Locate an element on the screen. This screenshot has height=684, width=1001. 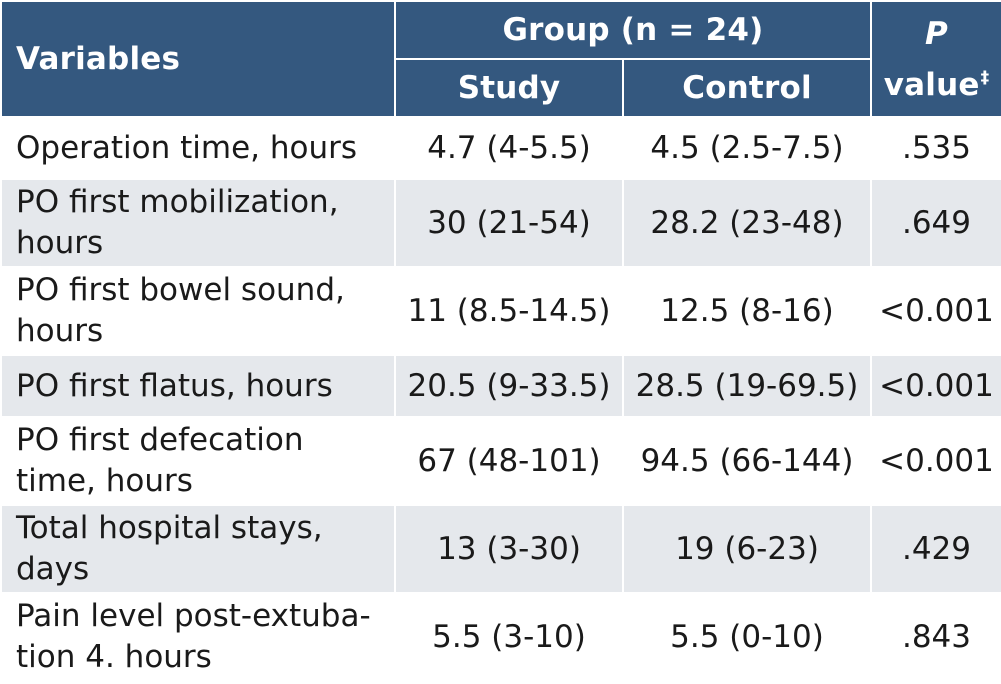
variable-cell: PO first flatus, hours is located at coordinates (198, 386).